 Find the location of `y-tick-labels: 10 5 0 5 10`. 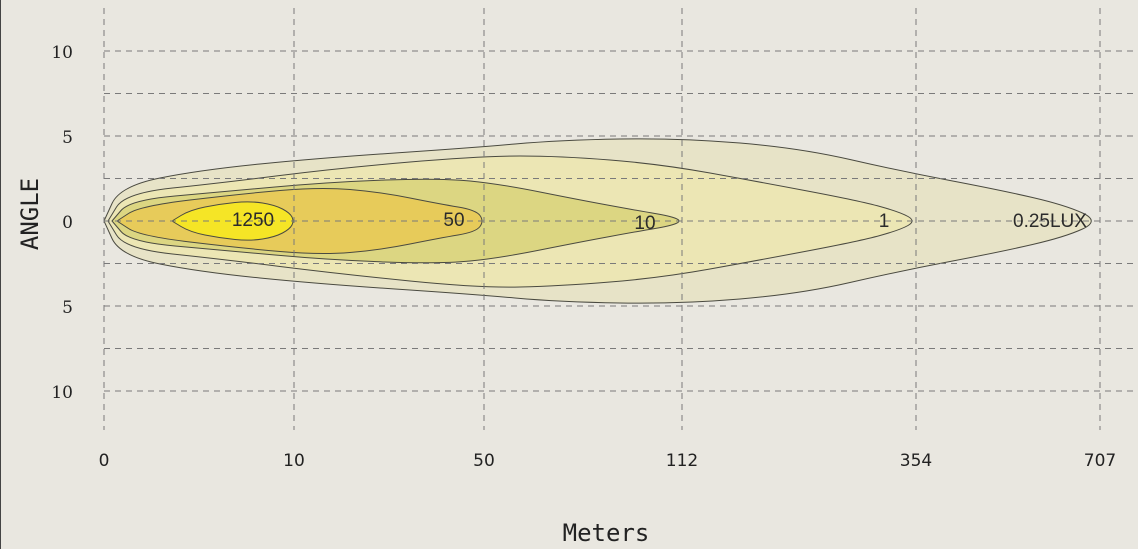

y-tick-labels: 10 5 0 5 10 is located at coordinates (62, 223).